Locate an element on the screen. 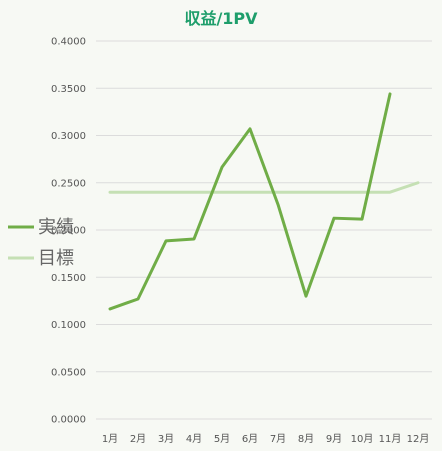 This screenshot has height=451, width=442. y-tick-label: 0.1000 is located at coordinates (68, 325).